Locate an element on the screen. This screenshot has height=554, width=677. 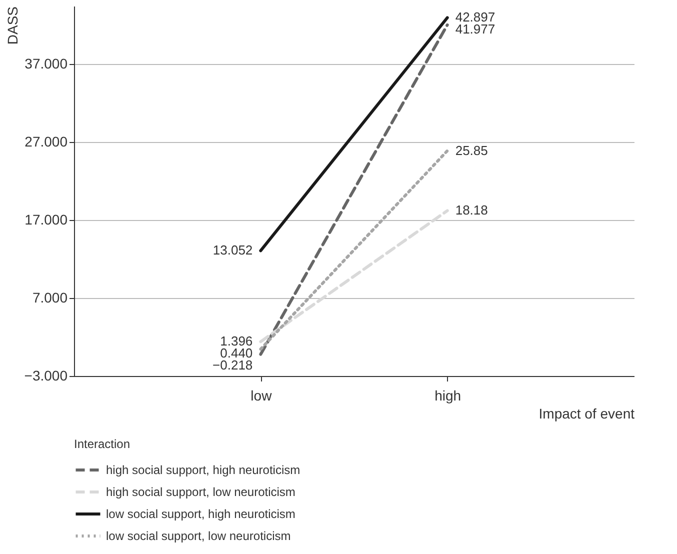
y-tick-label: 7.000 is located at coordinates (50, 297).